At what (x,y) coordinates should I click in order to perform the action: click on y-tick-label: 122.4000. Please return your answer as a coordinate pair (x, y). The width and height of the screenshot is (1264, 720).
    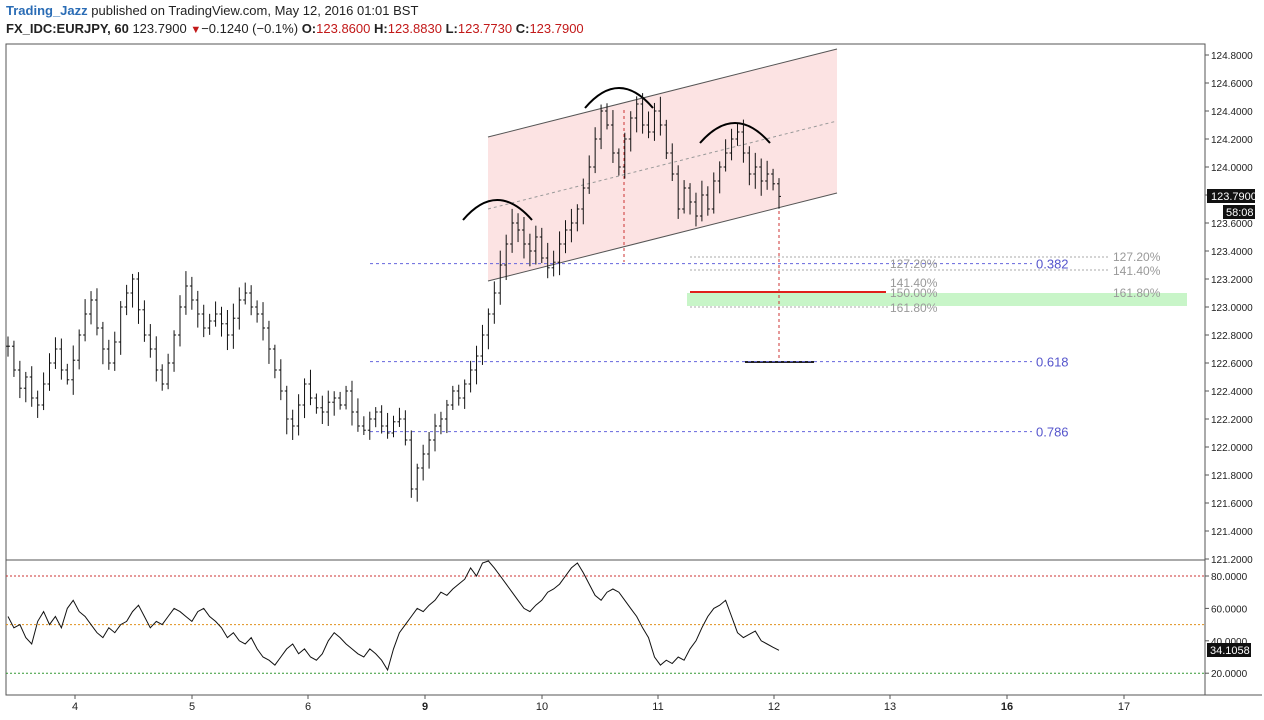
    Looking at the image, I should click on (1232, 392).